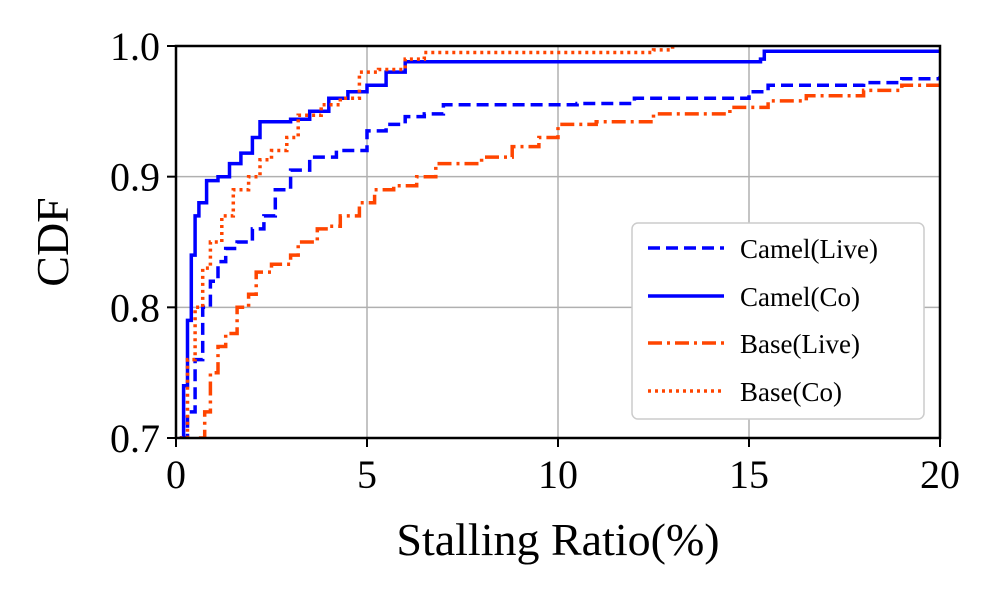 This screenshot has width=996, height=598. I want to click on y-tick-label: 1.0, so click(135, 46).